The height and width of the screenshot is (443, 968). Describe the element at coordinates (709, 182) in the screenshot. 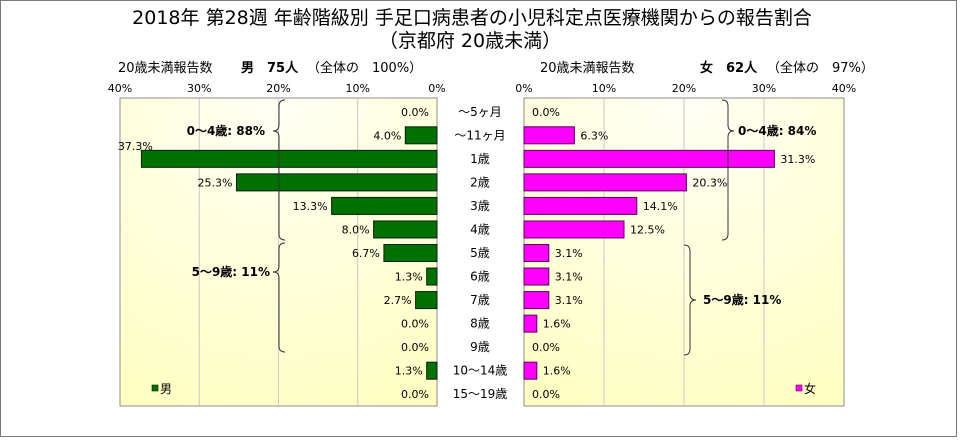

I see `female-value-label: 20.3%` at that location.